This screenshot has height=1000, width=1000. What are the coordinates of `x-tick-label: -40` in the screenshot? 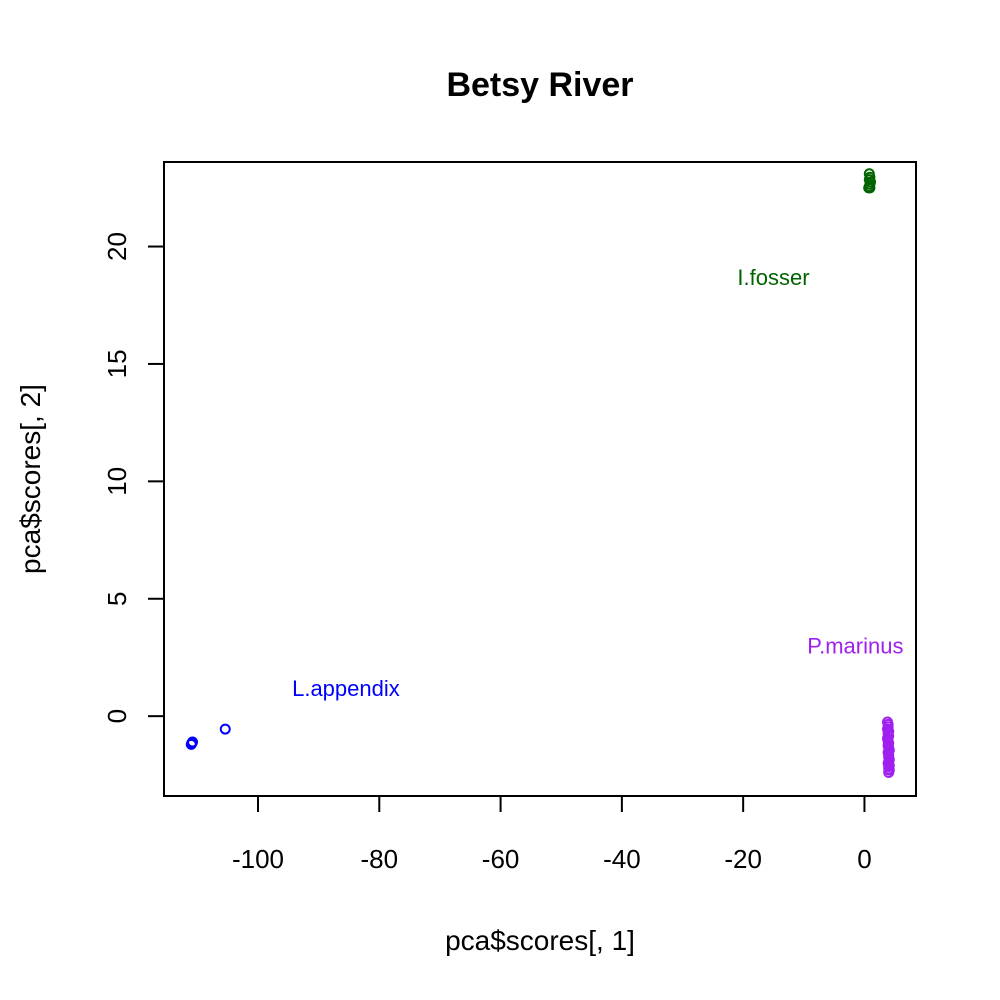 It's located at (622, 859).